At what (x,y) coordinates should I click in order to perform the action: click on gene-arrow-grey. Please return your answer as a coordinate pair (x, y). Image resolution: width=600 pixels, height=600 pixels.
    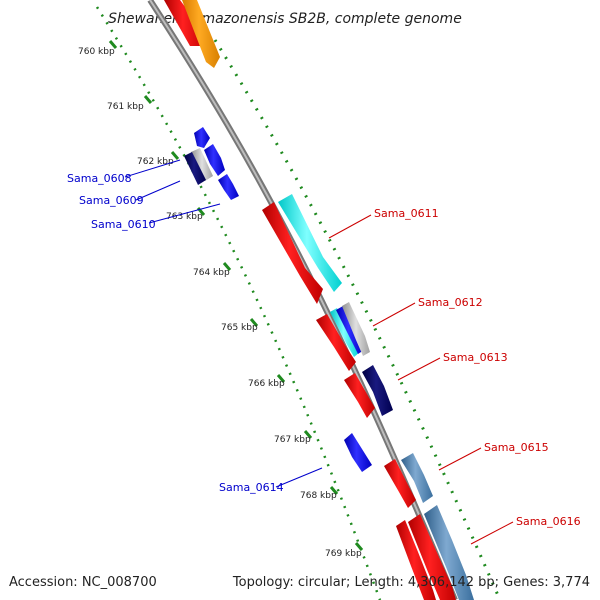
    Looking at the image, I should click on (202, 164).